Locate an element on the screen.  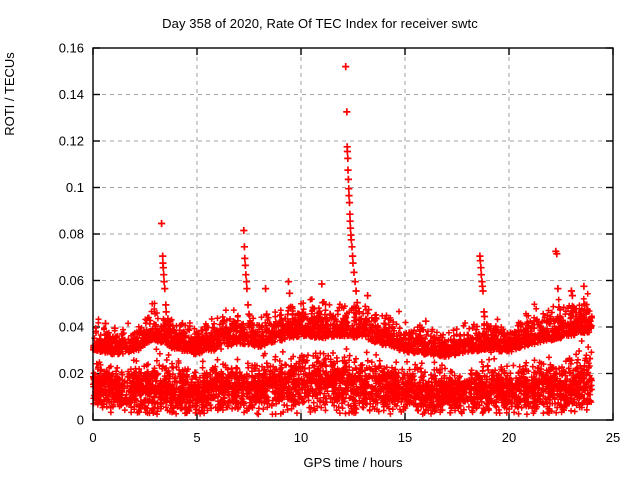
y-tick-label: 0.04 is located at coordinates (71, 327).